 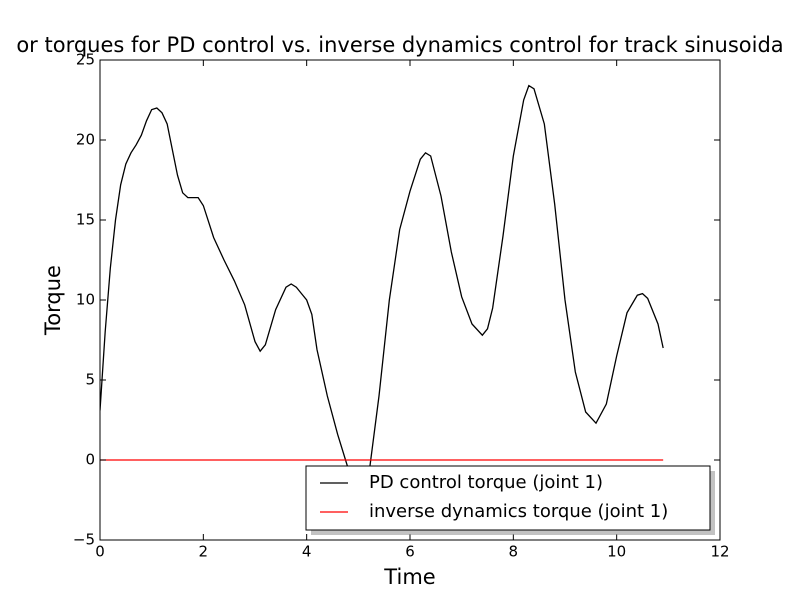 What do you see at coordinates (84, 540) in the screenshot?
I see `y-tick-label: −5` at bounding box center [84, 540].